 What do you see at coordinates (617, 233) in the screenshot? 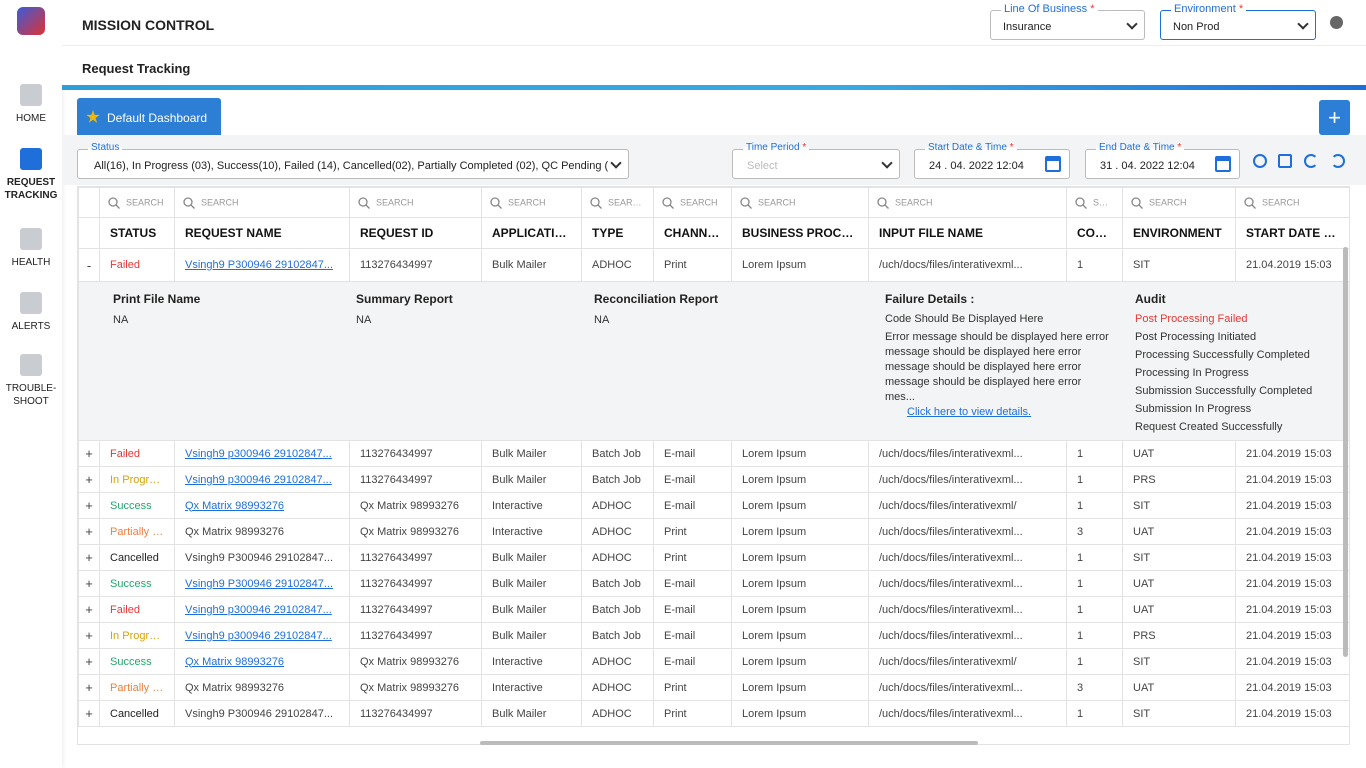
I see `column-header: TYPE` at bounding box center [617, 233].